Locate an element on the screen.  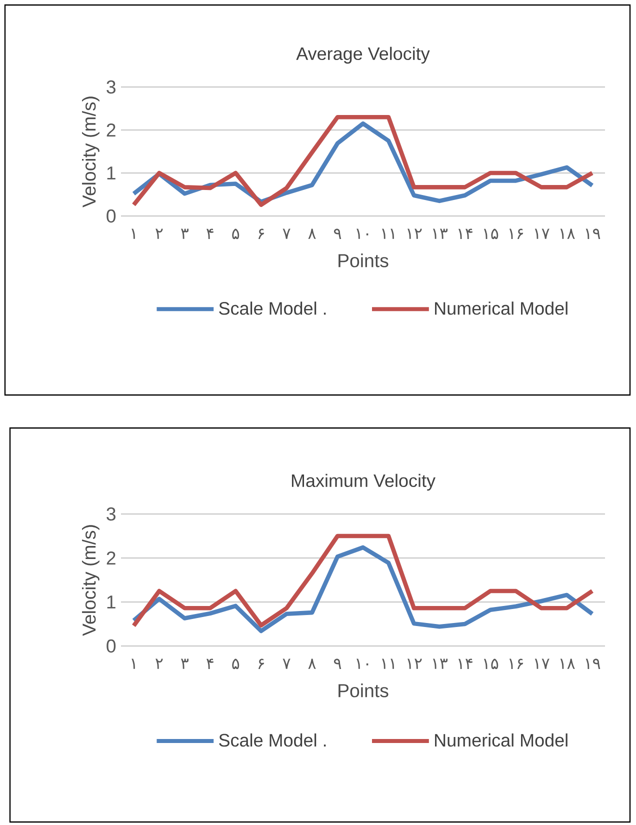
line-series is located at coordinates (363, 589).